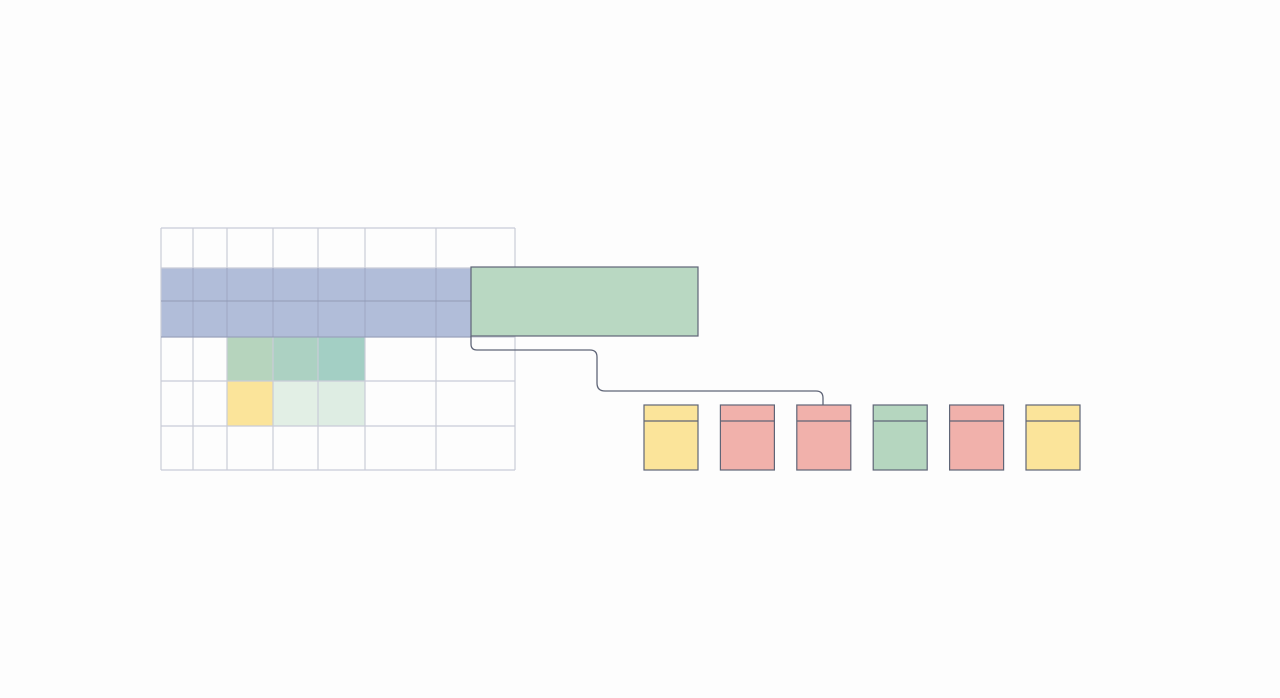 This screenshot has width=1280, height=698. What do you see at coordinates (250, 403) in the screenshot?
I see `yellow-cell` at bounding box center [250, 403].